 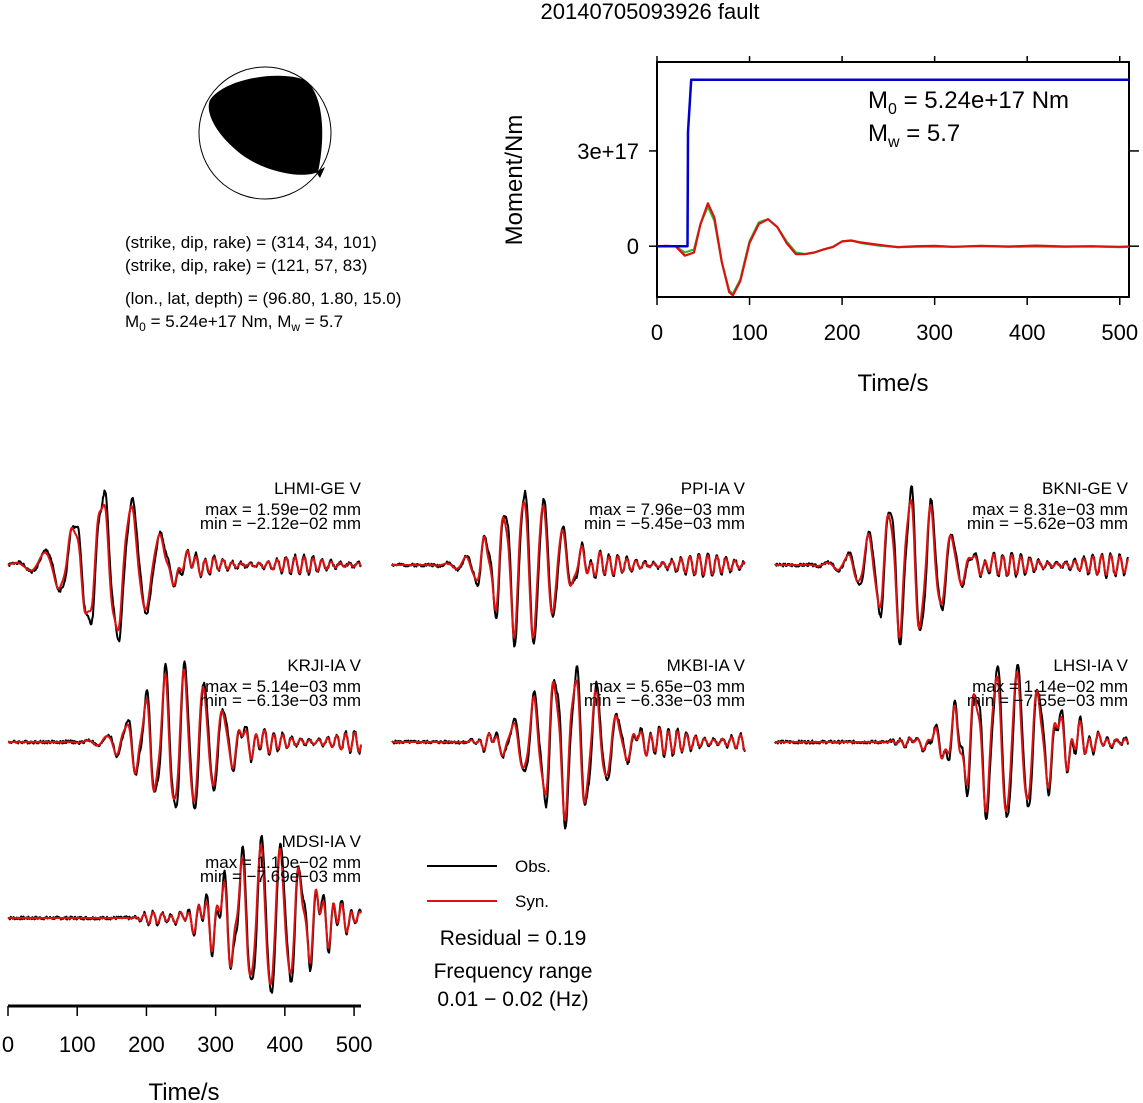 What do you see at coordinates (532, 901) in the screenshot?
I see `legend-synthetic-label: Syn.` at bounding box center [532, 901].